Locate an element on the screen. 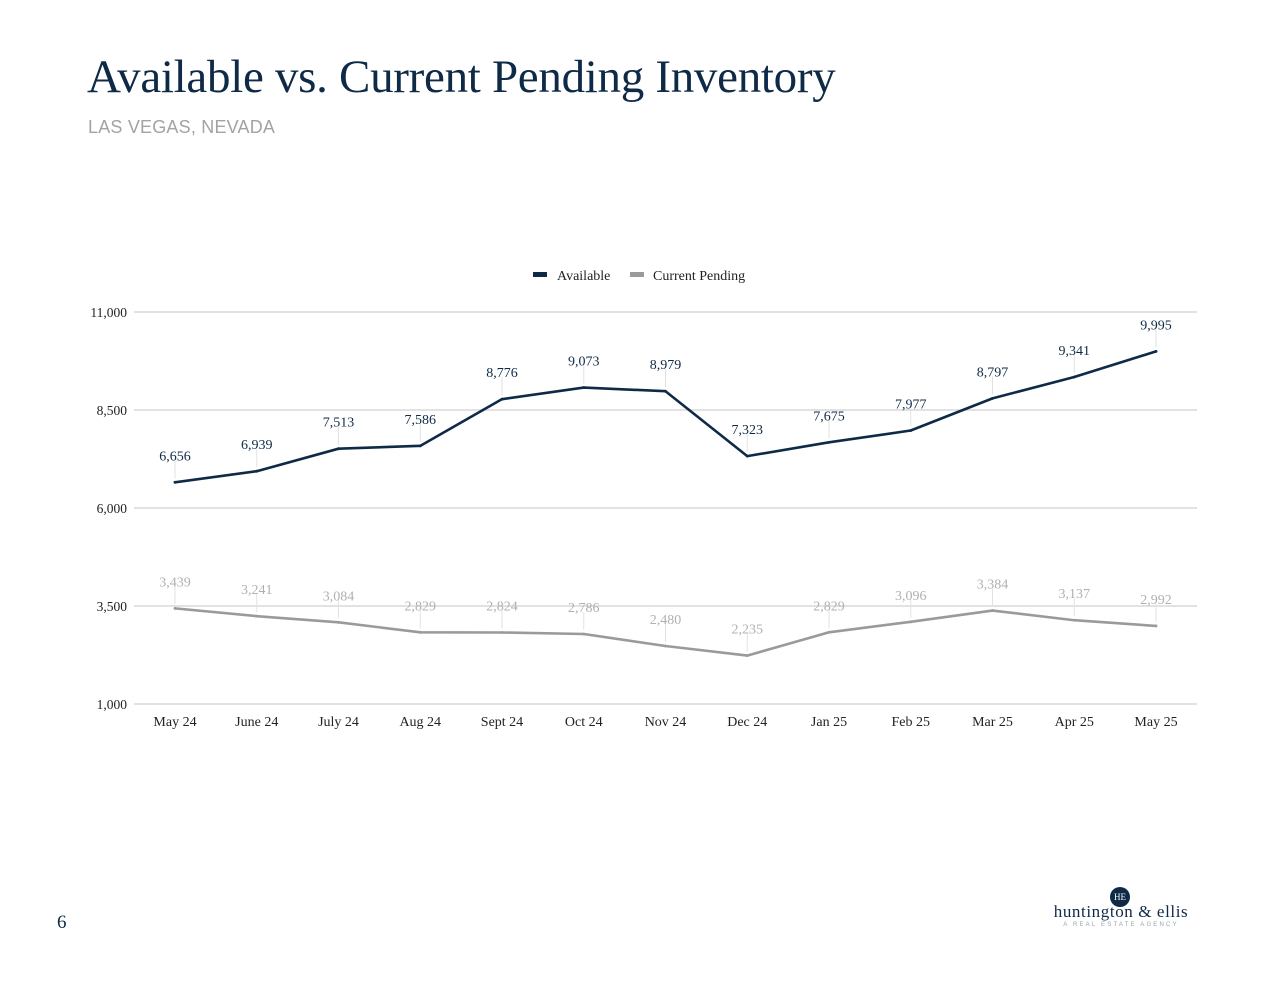 The width and height of the screenshot is (1280, 989). x-tick-label: Oct 24 is located at coordinates (584, 722).